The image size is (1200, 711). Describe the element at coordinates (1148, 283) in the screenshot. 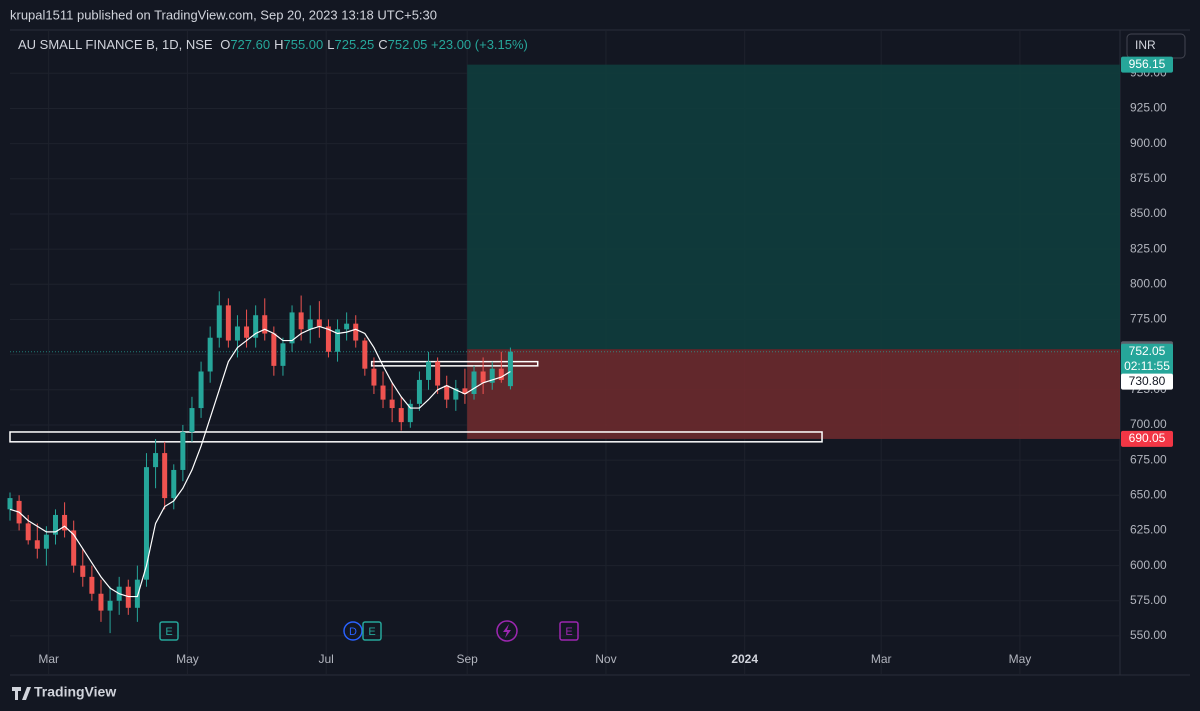

I see `y-tick-label: 800.00` at that location.